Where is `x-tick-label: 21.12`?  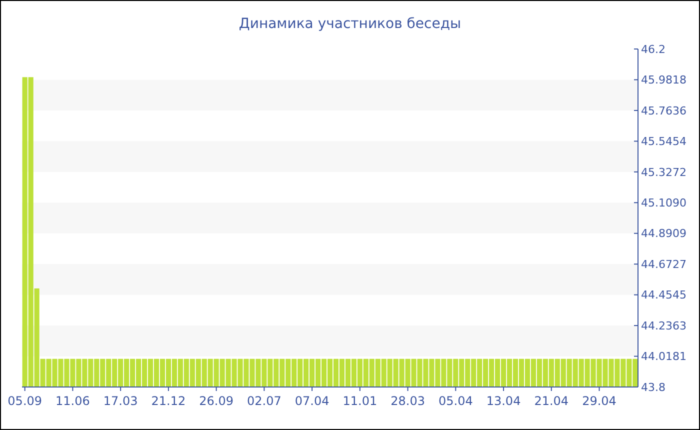 x-tick-label: 21.12 is located at coordinates (168, 401).